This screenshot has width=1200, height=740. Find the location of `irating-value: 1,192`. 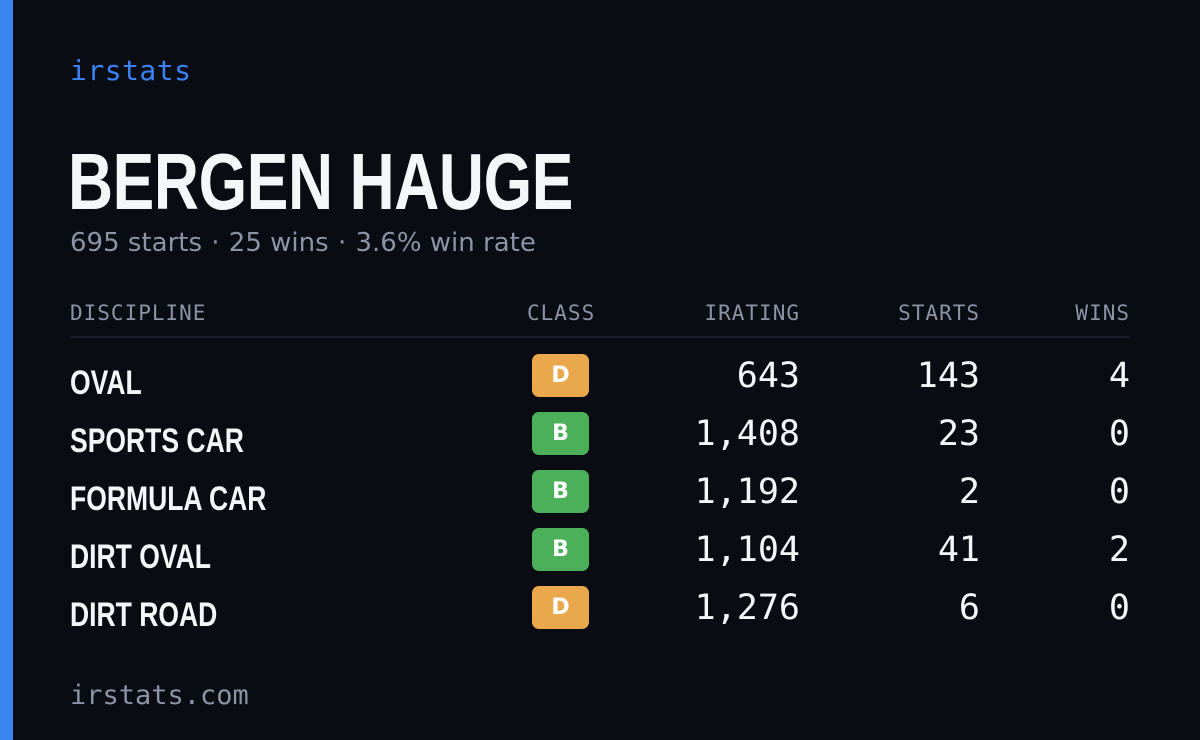

irating-value: 1,192 is located at coordinates (747, 492).